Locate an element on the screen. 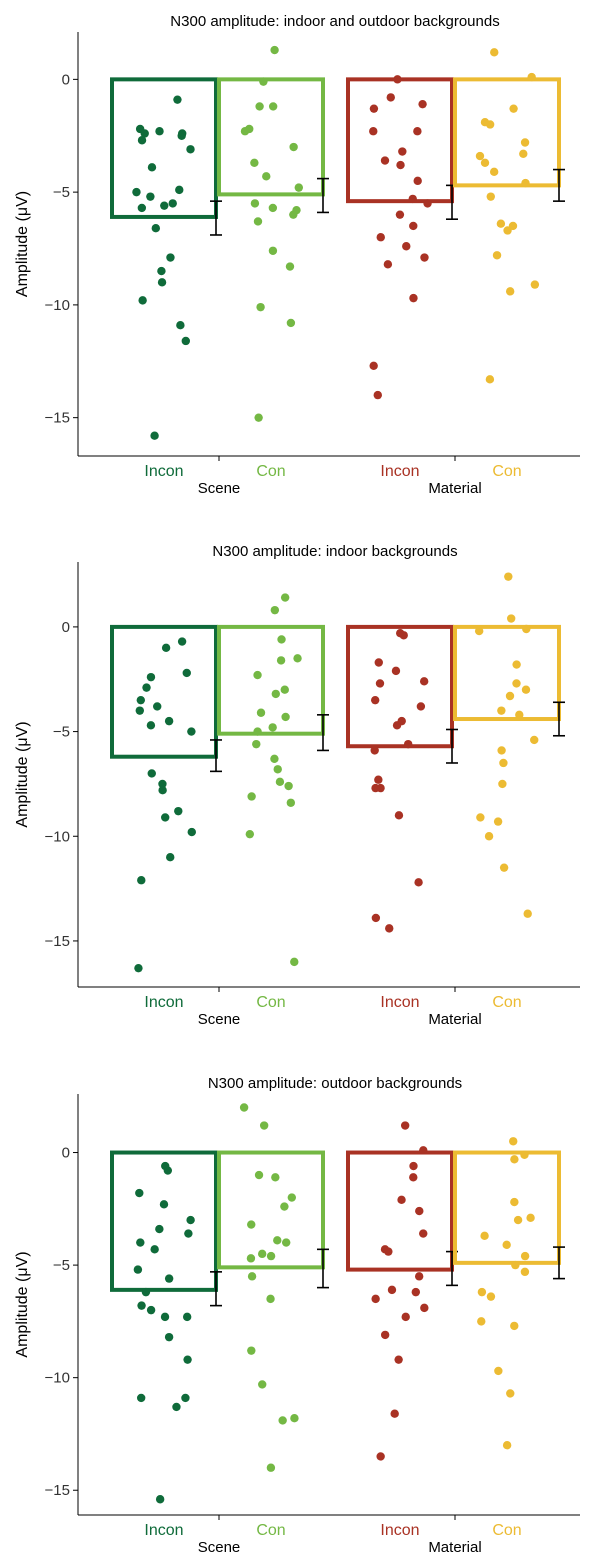 The height and width of the screenshot is (1565, 590). y-tick-label: −10 is located at coordinates (57, 1378).